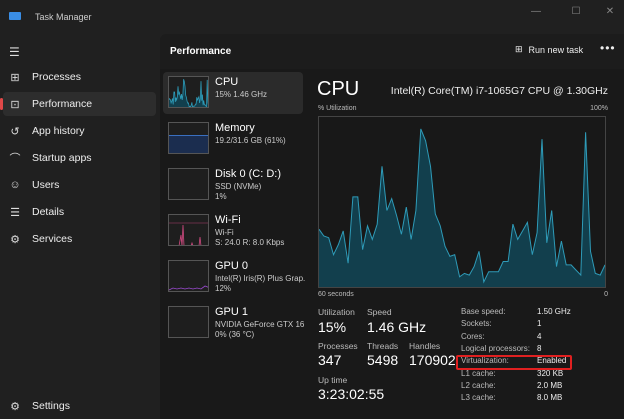  What do you see at coordinates (539, 336) in the screenshot?
I see `spec-value: 4` at bounding box center [539, 336].